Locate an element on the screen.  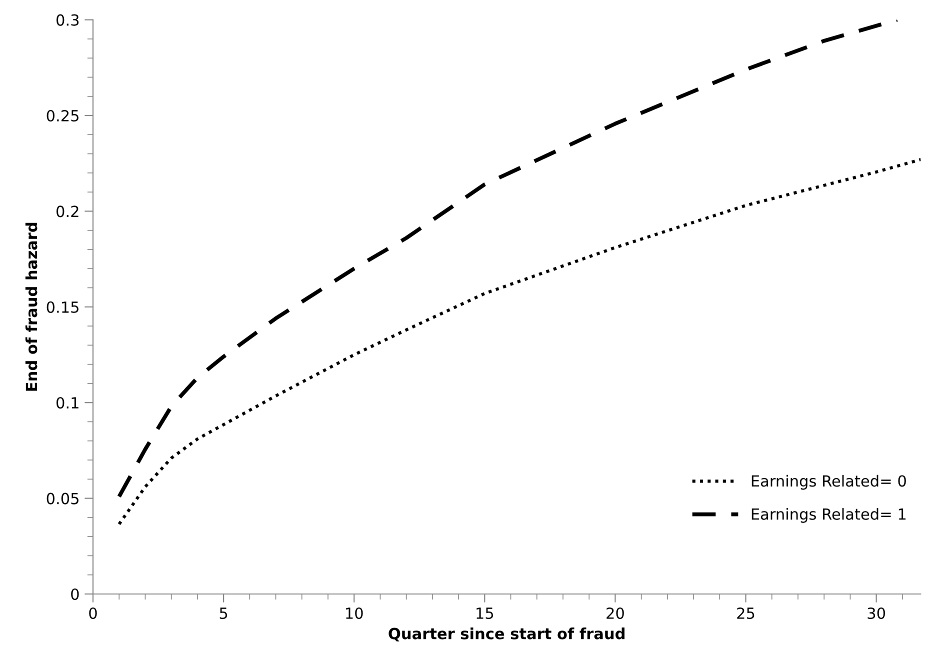
x-tick-label: 5 is located at coordinates (224, 614).